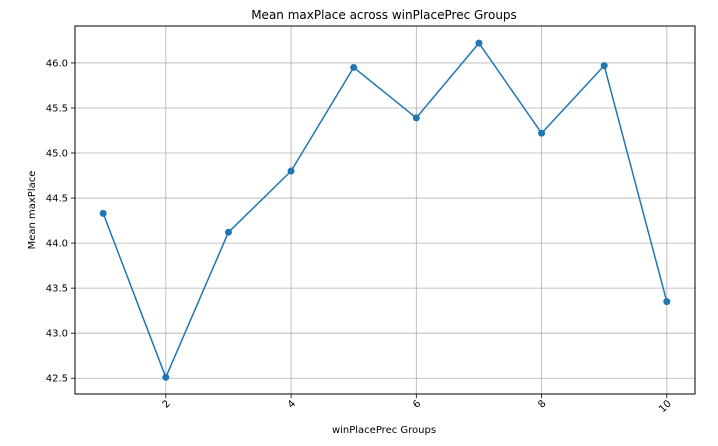  Describe the element at coordinates (384, 430) in the screenshot. I see `x-axis-title: winPlacePrec Groups` at that location.